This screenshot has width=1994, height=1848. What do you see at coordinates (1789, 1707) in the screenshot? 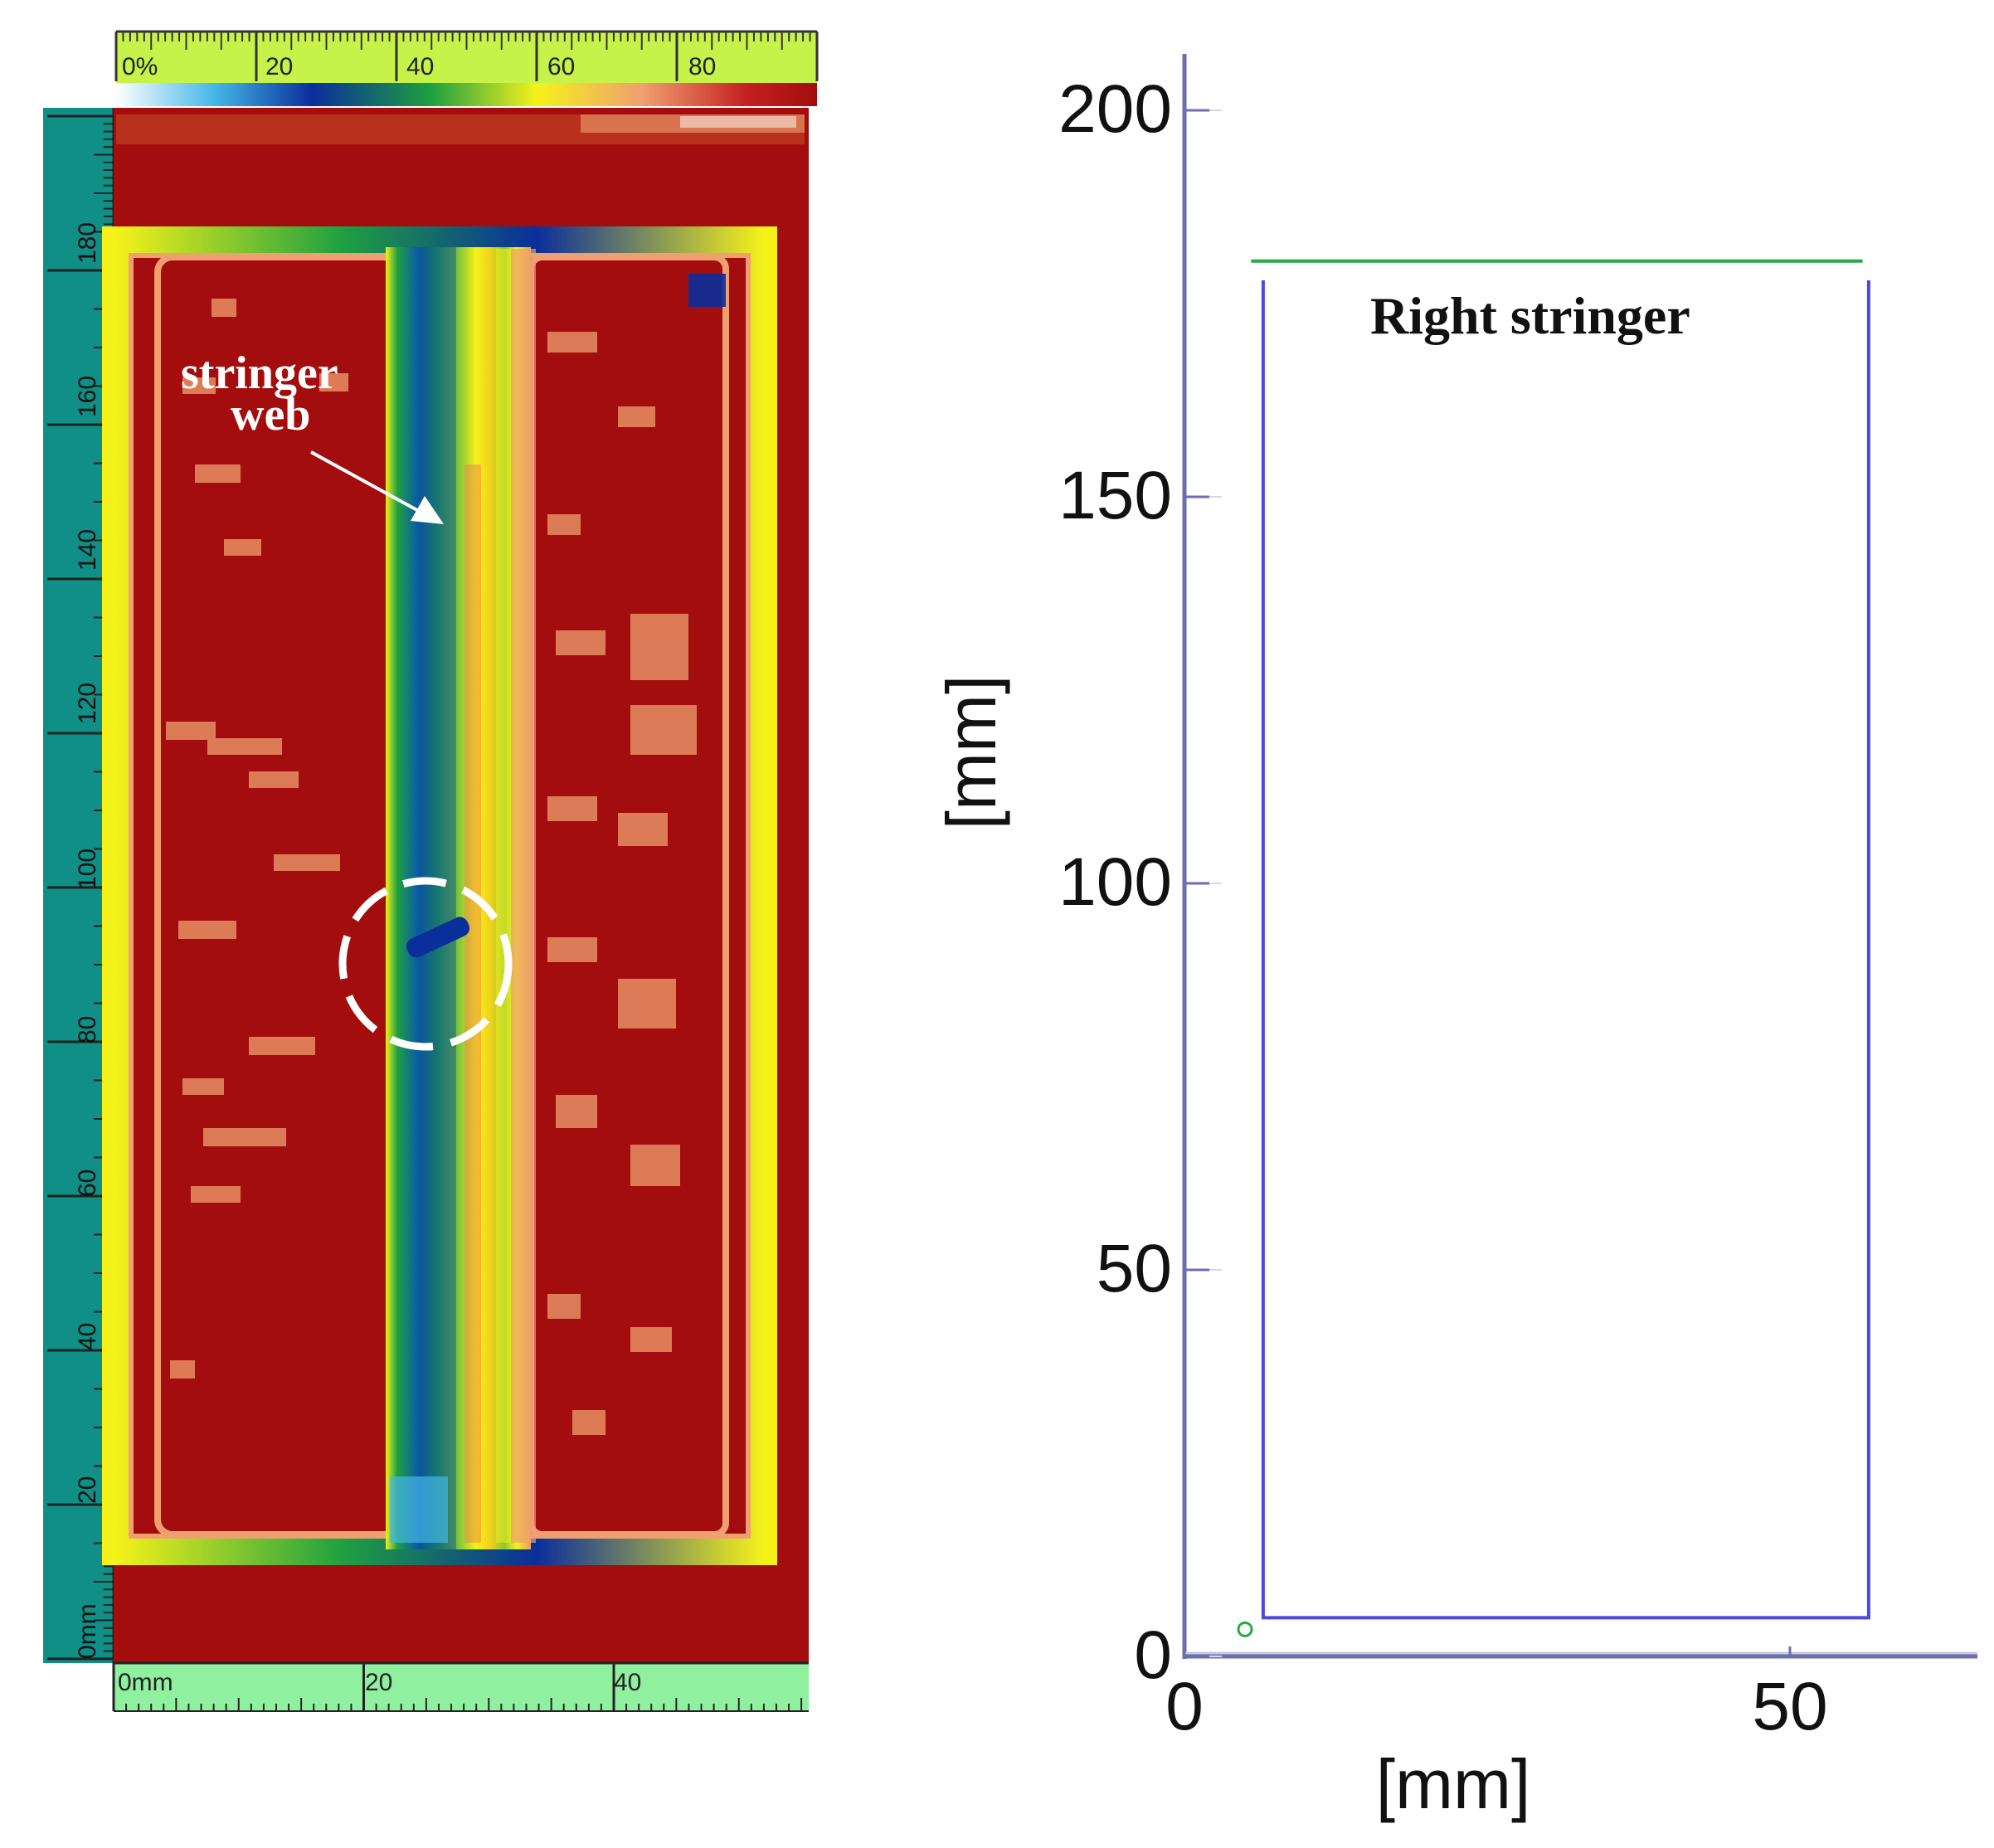
I see `x-tick-label: 50` at bounding box center [1789, 1707].